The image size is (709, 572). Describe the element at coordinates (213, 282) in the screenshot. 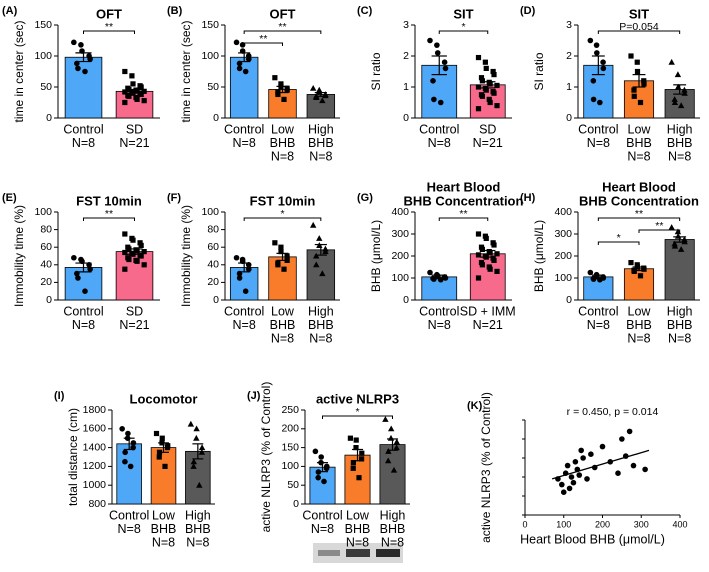

I see `y-tick-label: 20` at that location.